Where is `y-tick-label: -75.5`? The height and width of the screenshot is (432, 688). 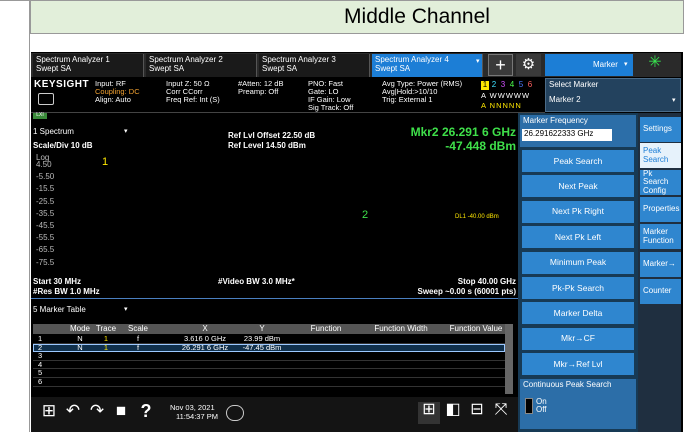 y-tick-label: -75.5 is located at coordinates (45, 262).